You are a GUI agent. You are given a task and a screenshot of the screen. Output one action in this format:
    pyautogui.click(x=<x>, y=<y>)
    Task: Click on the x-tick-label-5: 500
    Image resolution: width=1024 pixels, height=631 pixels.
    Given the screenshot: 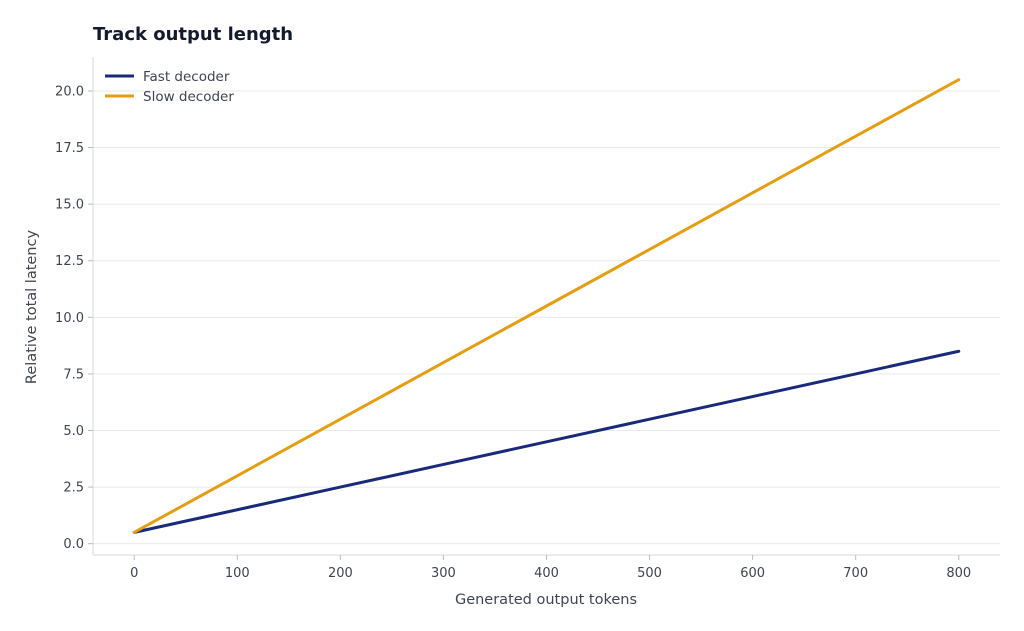 What is the action you would take?
    pyautogui.click(x=649, y=573)
    